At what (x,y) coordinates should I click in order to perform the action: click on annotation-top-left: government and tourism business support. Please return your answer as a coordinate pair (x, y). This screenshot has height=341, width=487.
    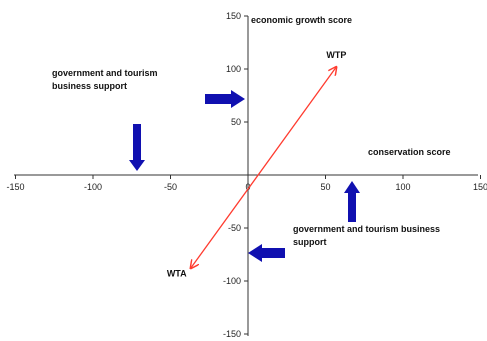
    Looking at the image, I should click on (106, 79).